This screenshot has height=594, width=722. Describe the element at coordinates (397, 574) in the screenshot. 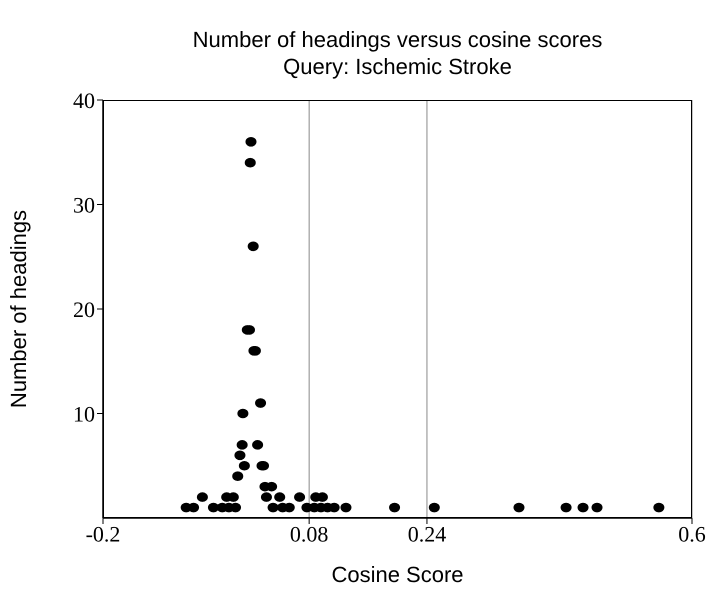

I see `x-axis-title: Cosine Score` at that location.